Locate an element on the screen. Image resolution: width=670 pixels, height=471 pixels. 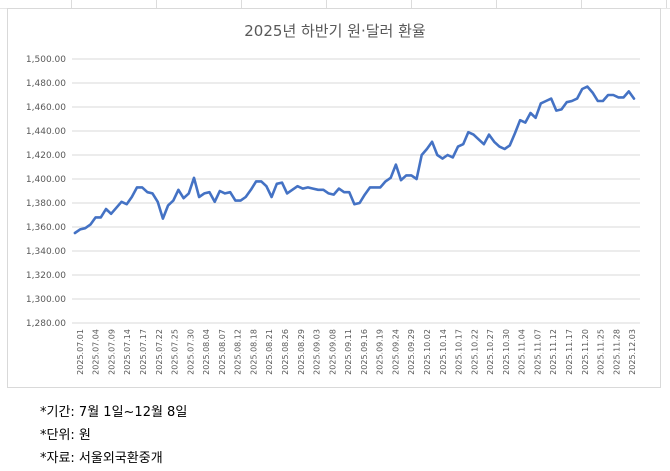
x-tick-label: 2025.10.30 is located at coordinates (506, 352).